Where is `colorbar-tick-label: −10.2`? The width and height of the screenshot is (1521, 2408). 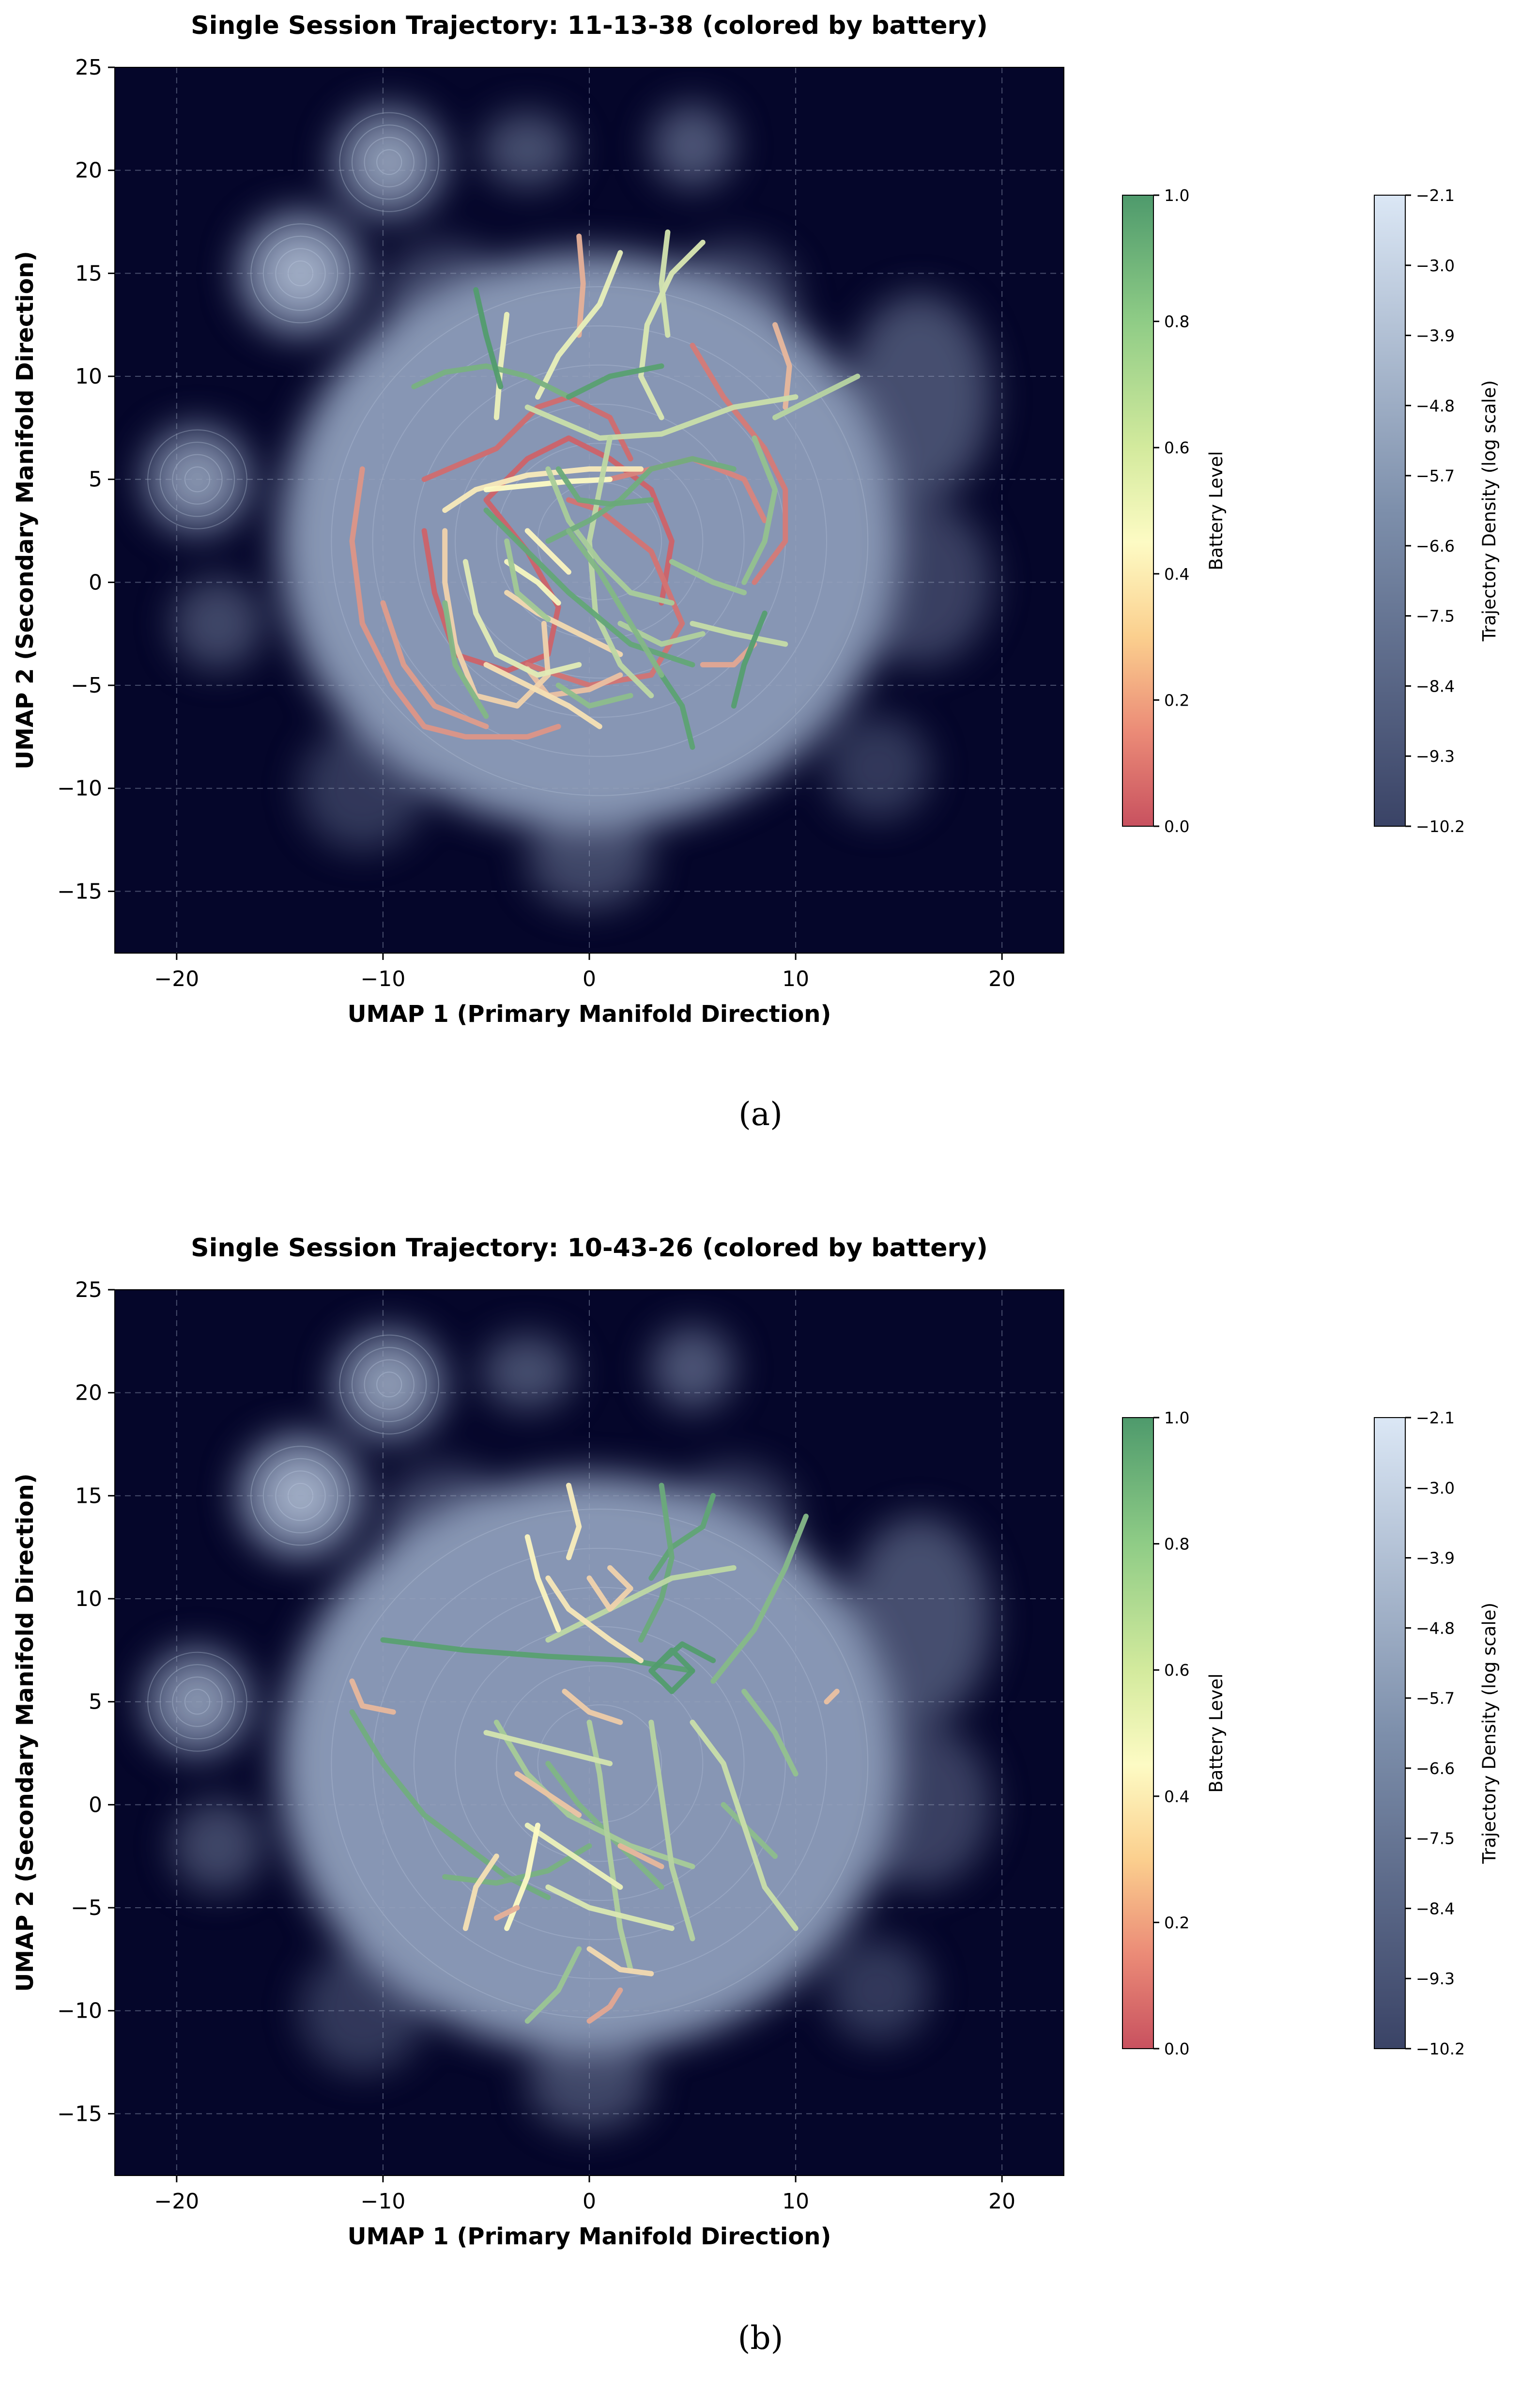
colorbar-tick-label: −10.2 is located at coordinates (1440, 2048).